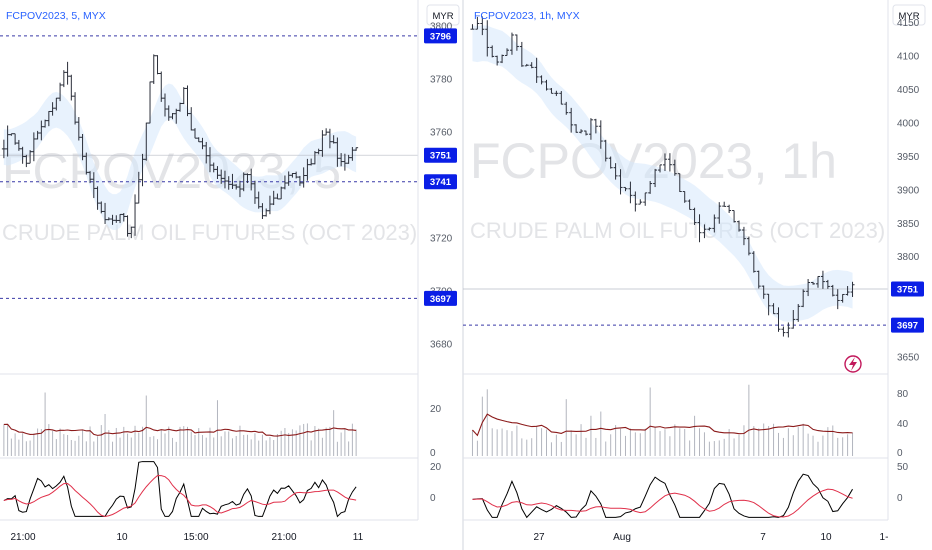 This screenshot has height=550, width=932. I want to click on left-price-badge: 3697, so click(440, 298).